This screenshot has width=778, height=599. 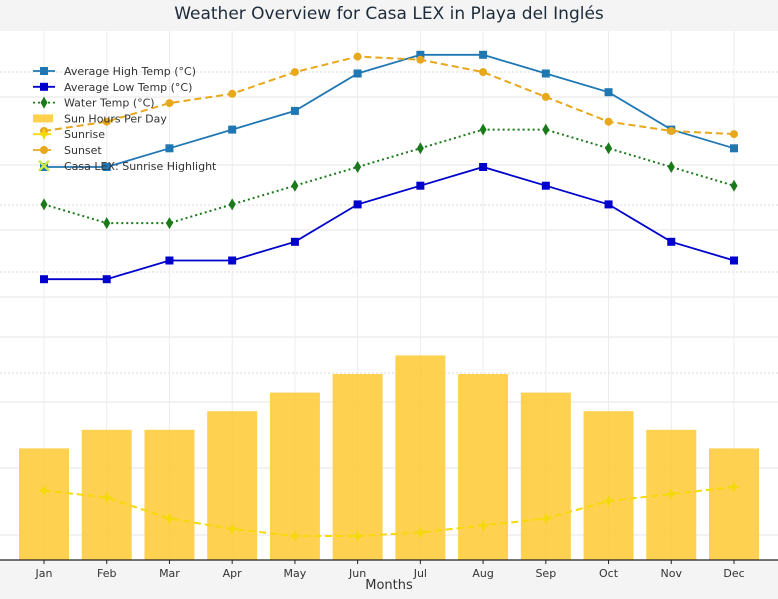 What do you see at coordinates (482, 573) in the screenshot?
I see `x-tick-label: Aug` at bounding box center [482, 573].